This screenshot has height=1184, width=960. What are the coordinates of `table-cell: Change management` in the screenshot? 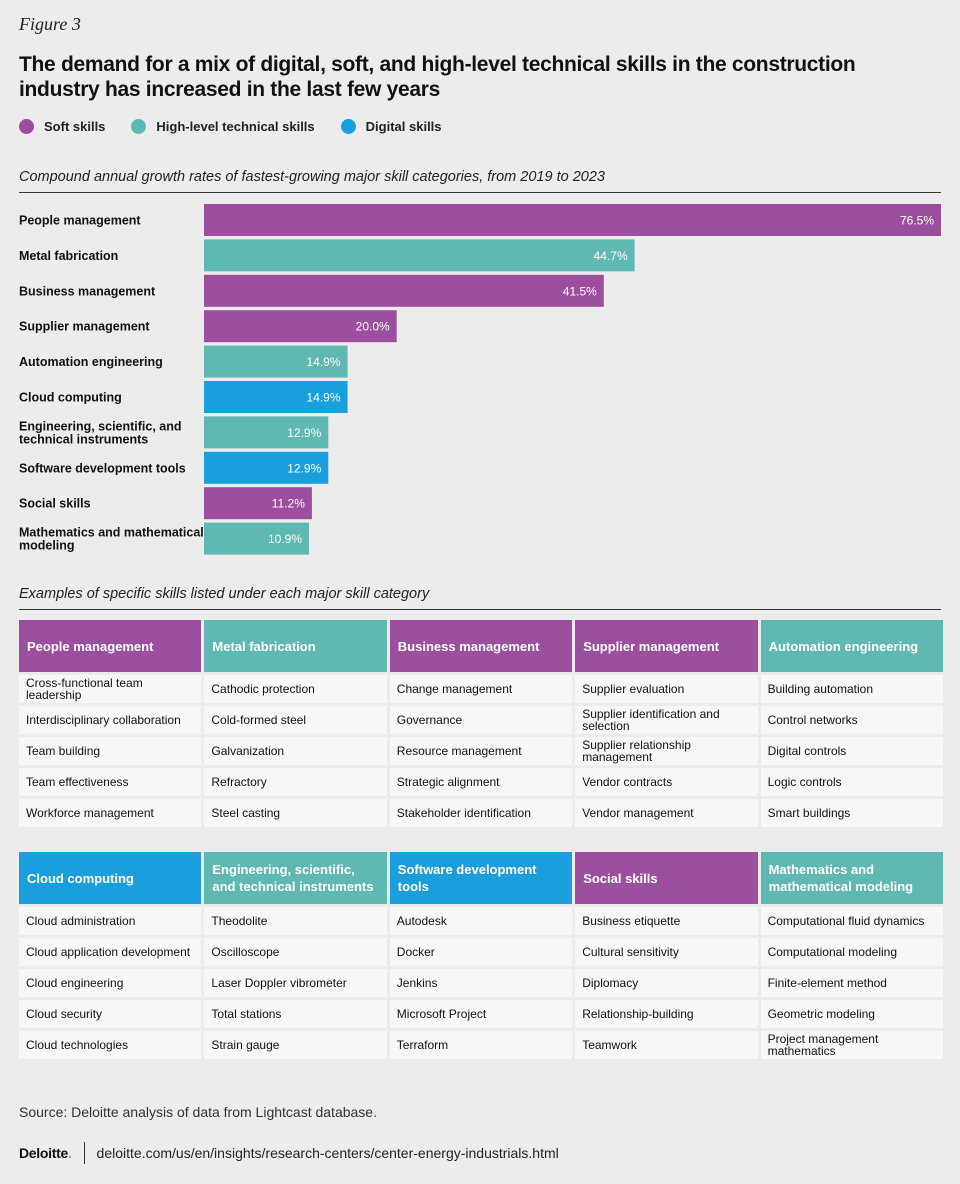 It's located at (481, 689).